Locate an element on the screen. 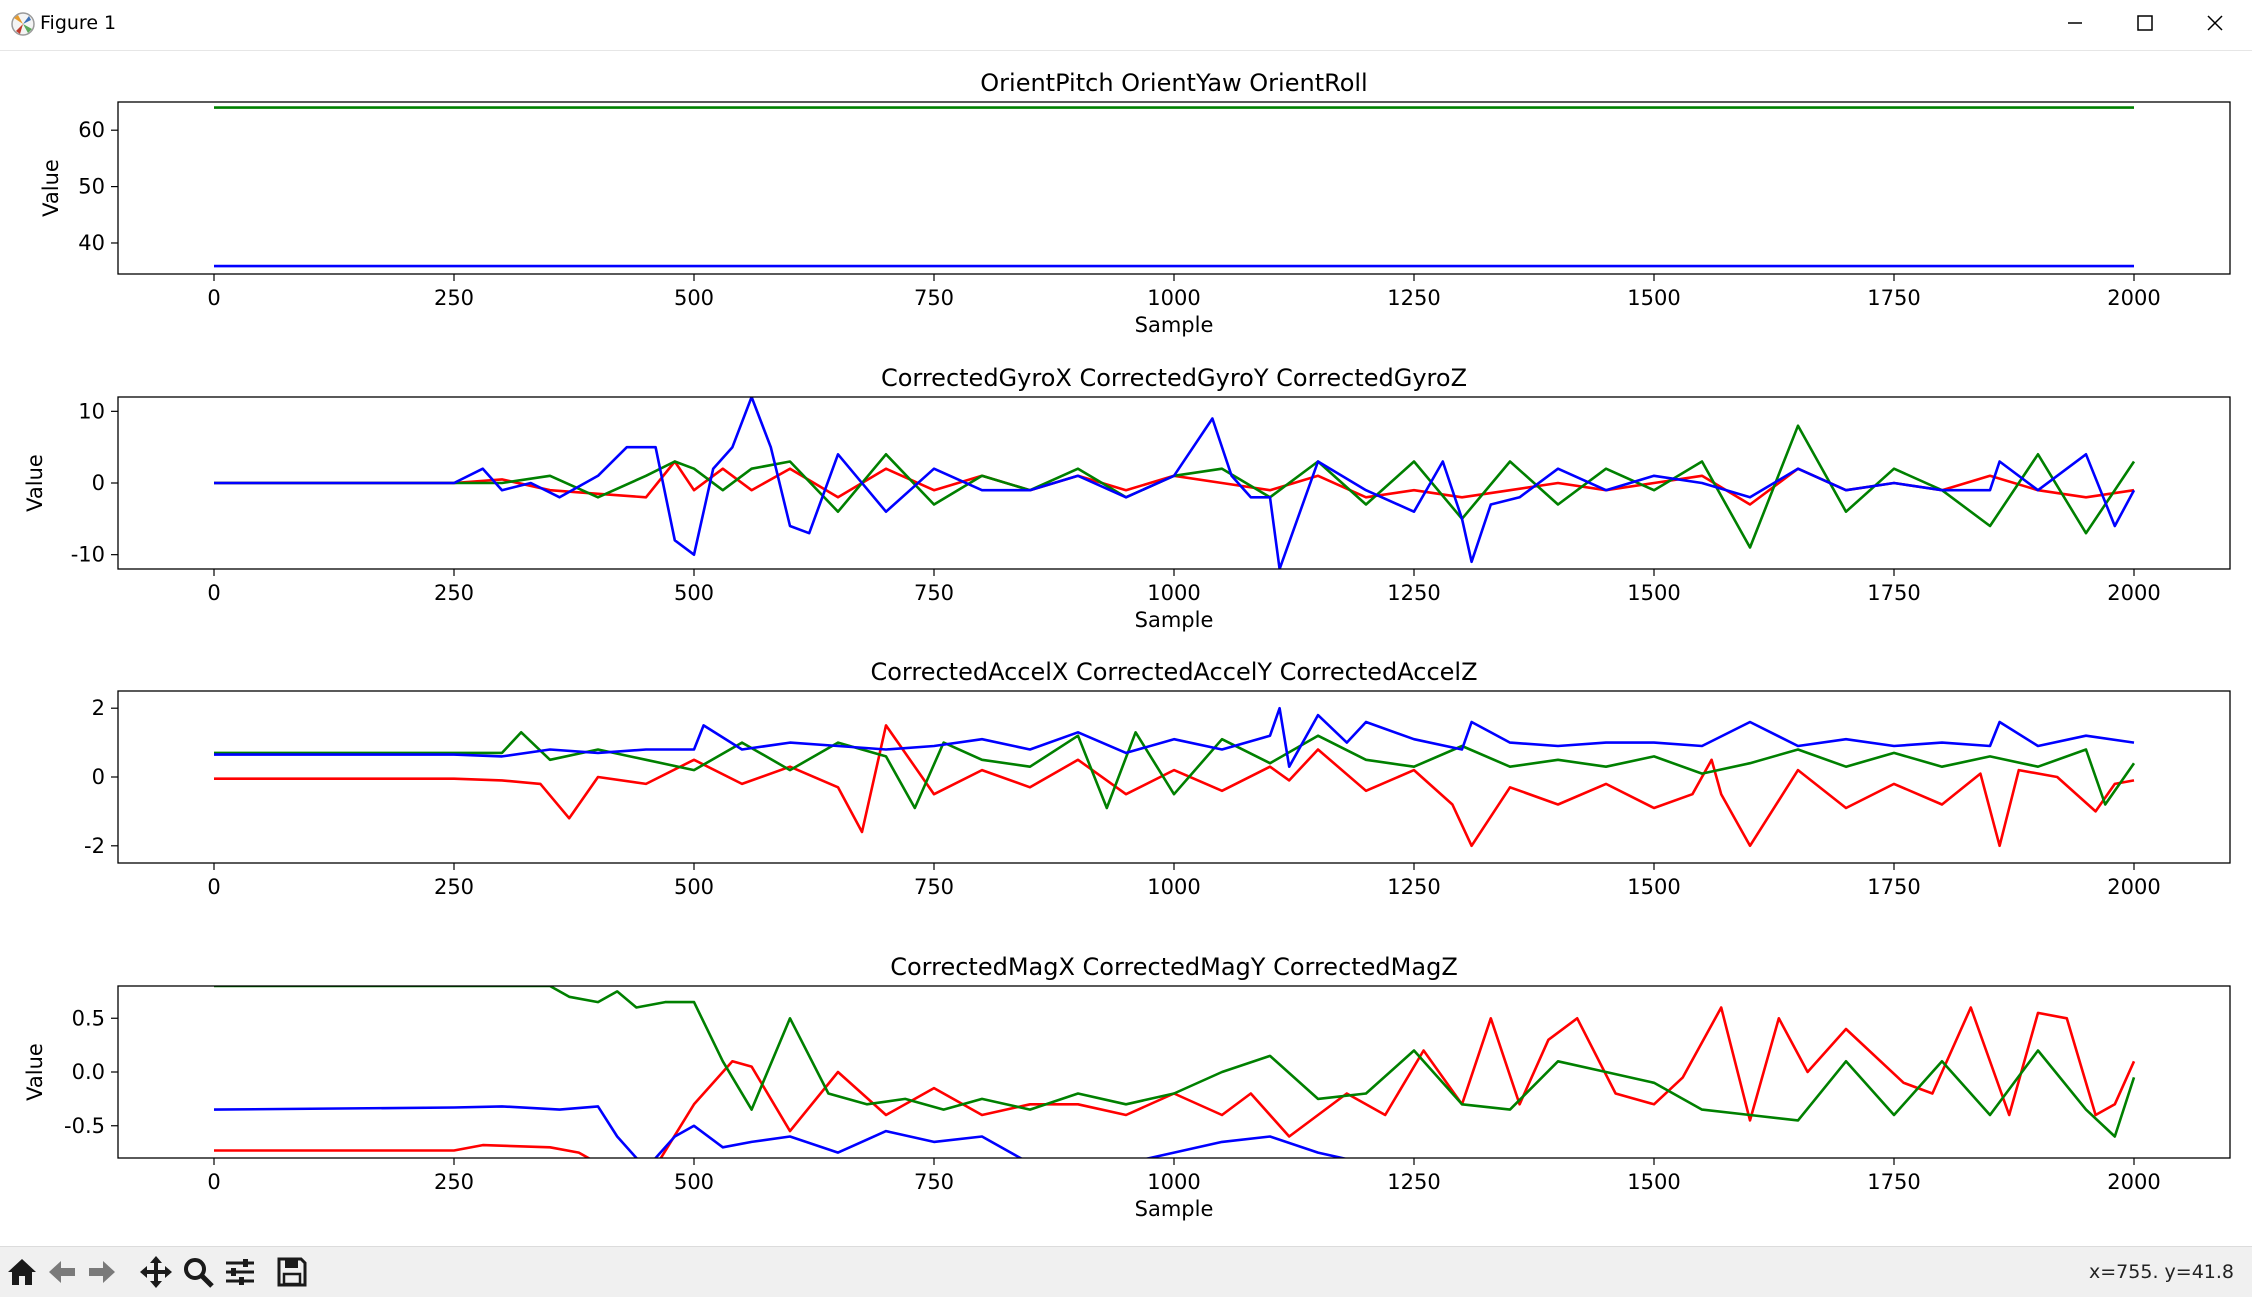 This screenshot has height=1297, width=2252. y-tick-label: 0.0 is located at coordinates (88, 1072).